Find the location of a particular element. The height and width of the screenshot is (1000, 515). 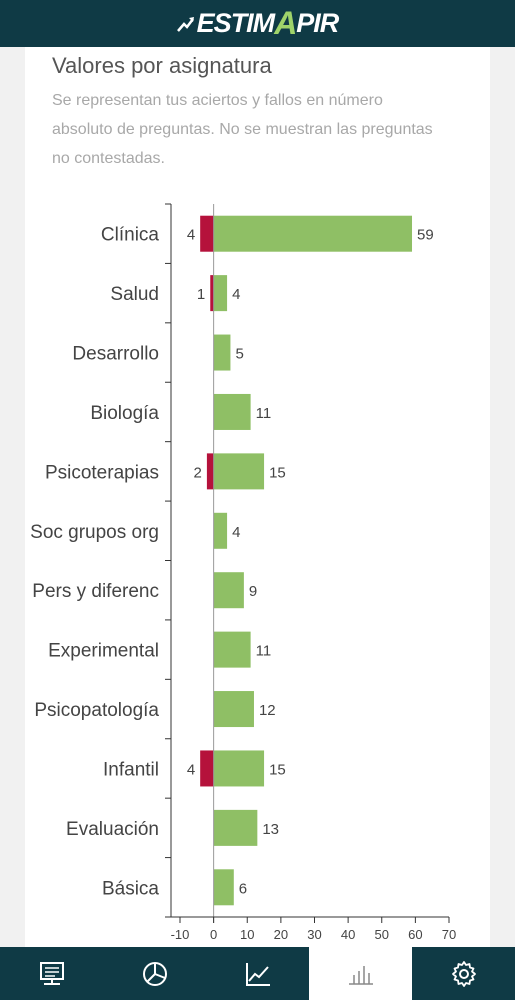

category-label: Psicoterapias is located at coordinates (102, 472).